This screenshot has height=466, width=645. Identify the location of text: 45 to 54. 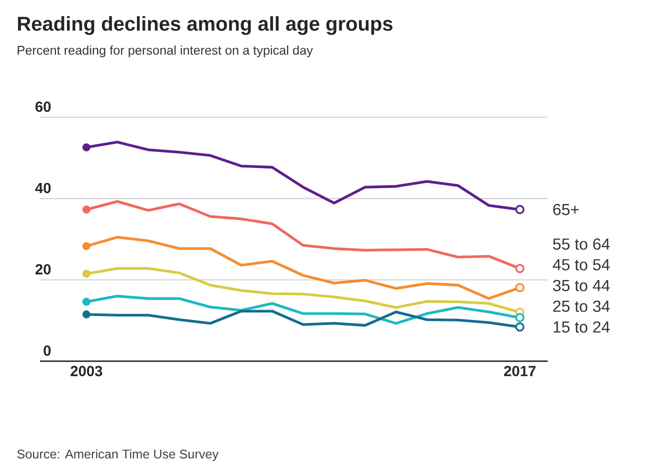
(581, 264).